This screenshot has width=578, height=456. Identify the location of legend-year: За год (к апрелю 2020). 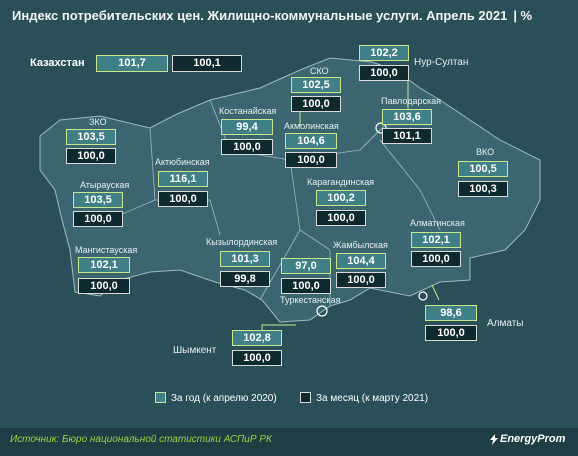
(216, 398).